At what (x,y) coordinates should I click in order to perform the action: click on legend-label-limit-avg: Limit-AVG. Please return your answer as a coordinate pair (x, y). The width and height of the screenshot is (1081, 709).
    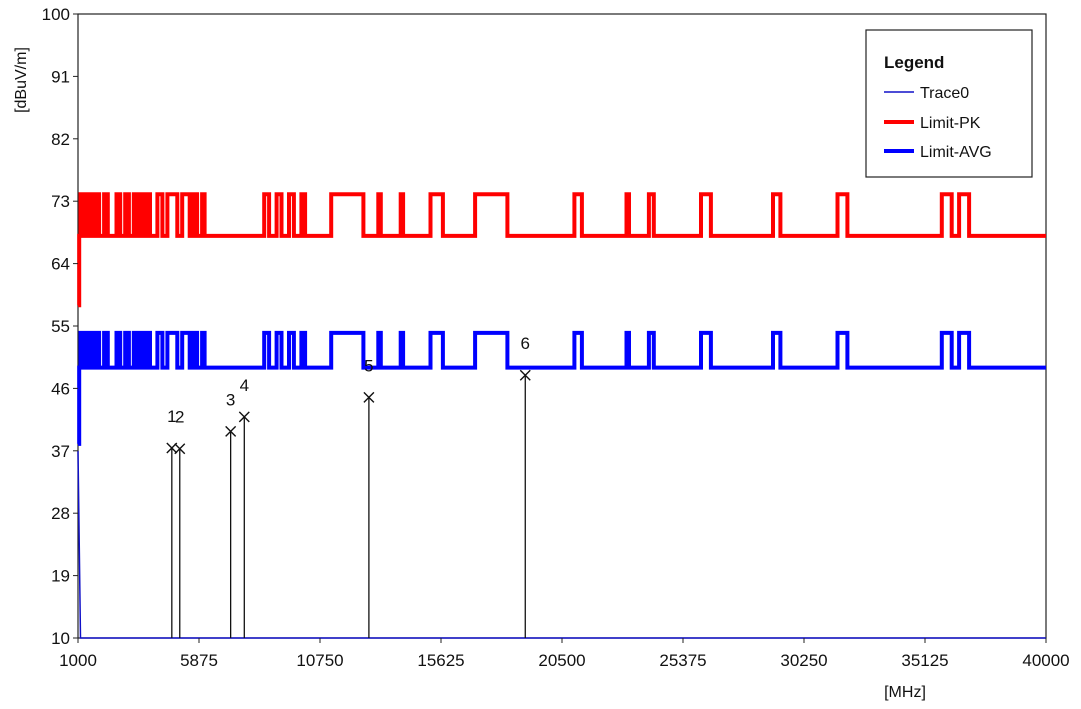
    Looking at the image, I should click on (956, 152).